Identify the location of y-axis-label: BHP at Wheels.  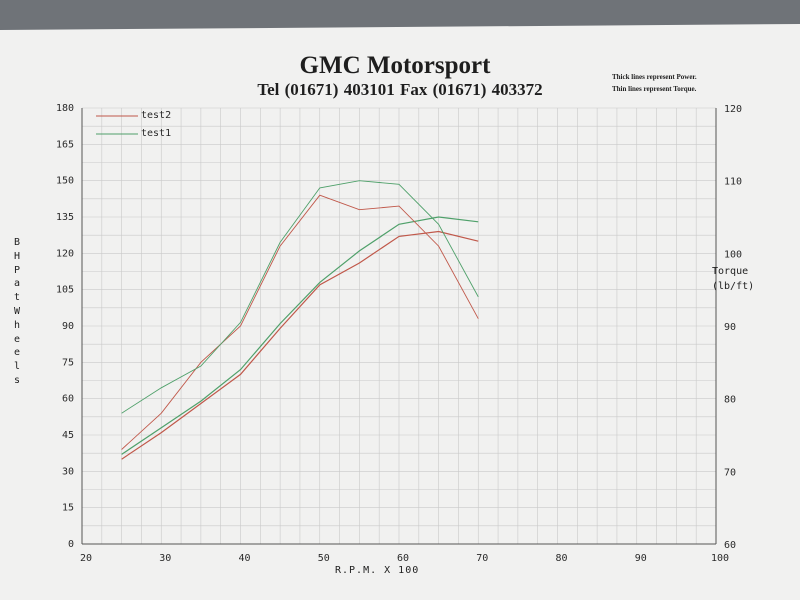
(17, 311).